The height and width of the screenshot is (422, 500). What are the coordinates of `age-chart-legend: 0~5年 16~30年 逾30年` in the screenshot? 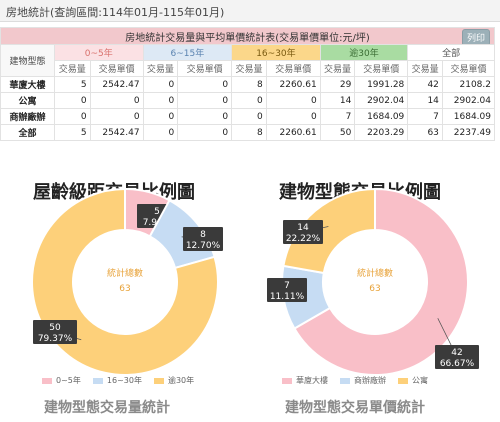 It's located at (118, 380).